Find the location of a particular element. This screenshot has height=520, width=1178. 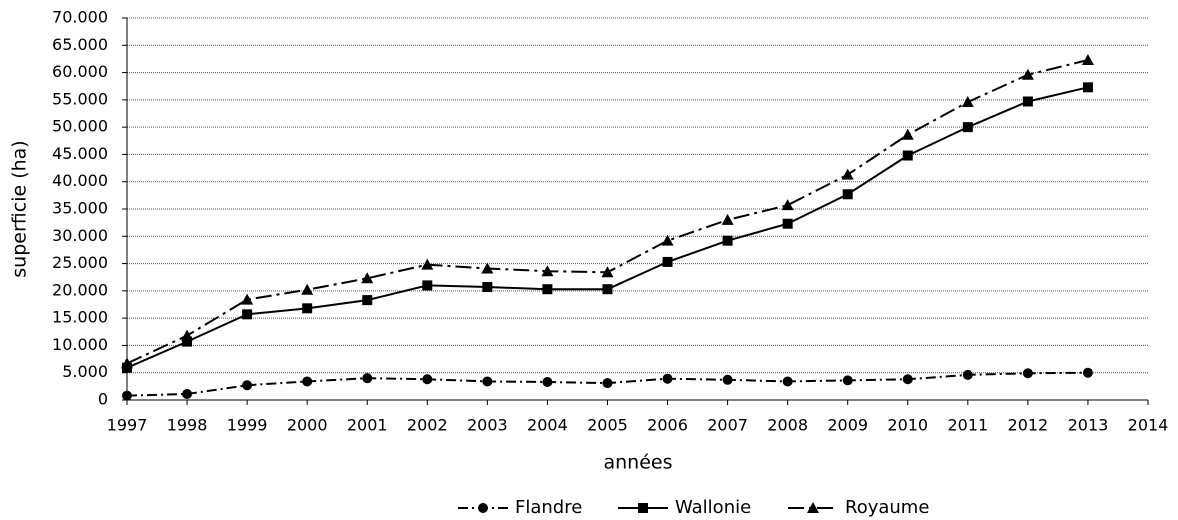

y-tick-label: 30.000 is located at coordinates (80, 235).